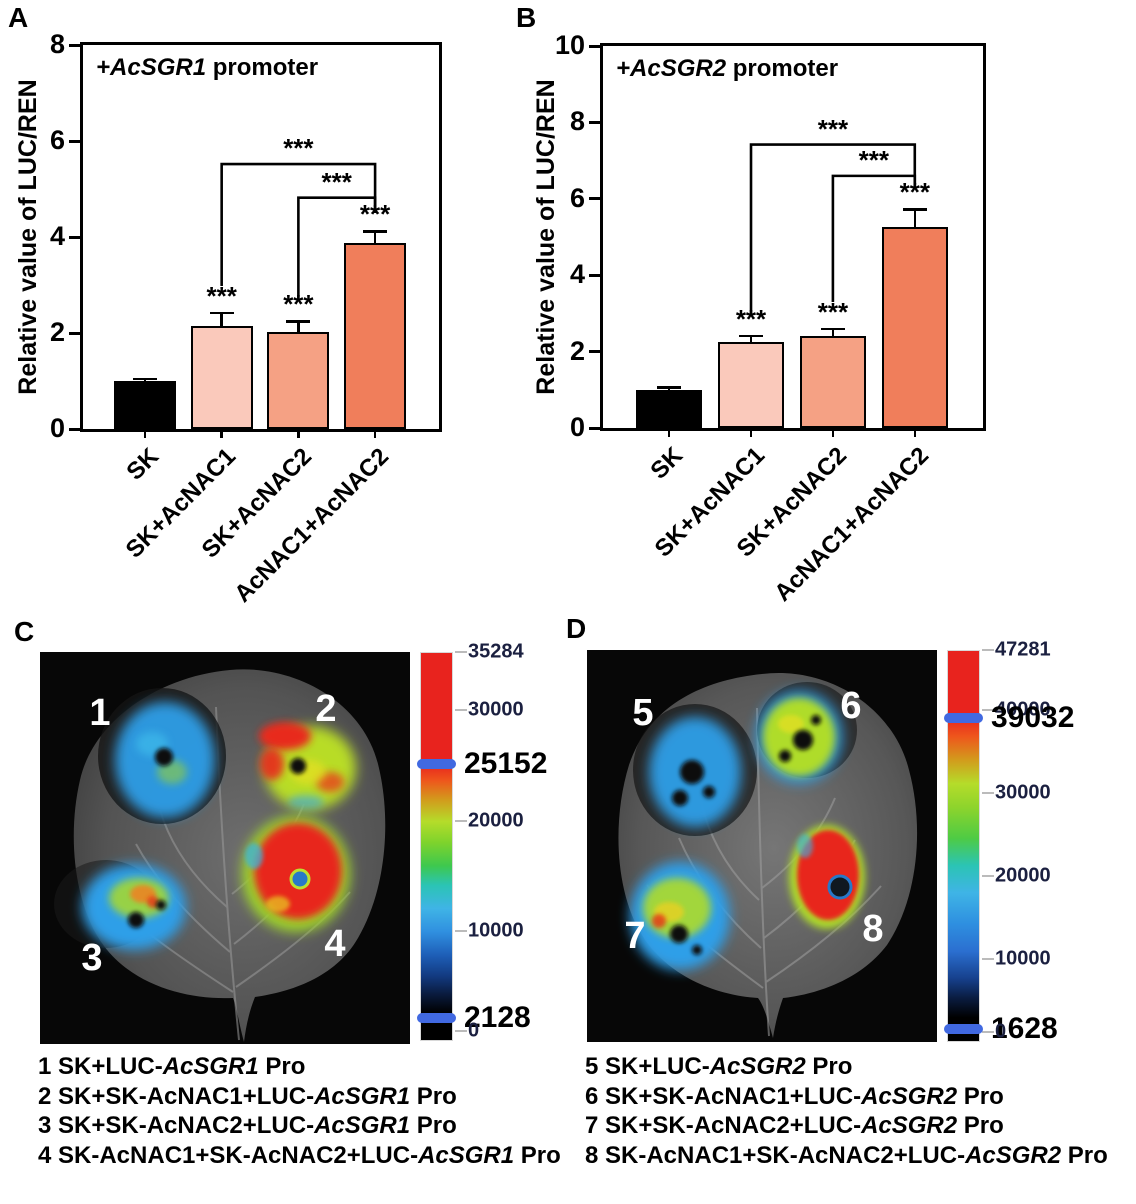  I want to click on legend-d-item-5: 5 SK+LUC-AcSGR2 Pro, so click(846, 1067).